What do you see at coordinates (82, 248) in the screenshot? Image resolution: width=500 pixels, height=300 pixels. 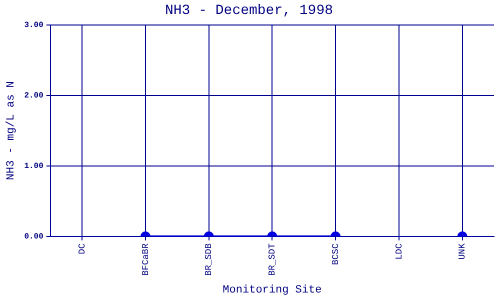 I see `x-tick-label: DC` at bounding box center [82, 248].